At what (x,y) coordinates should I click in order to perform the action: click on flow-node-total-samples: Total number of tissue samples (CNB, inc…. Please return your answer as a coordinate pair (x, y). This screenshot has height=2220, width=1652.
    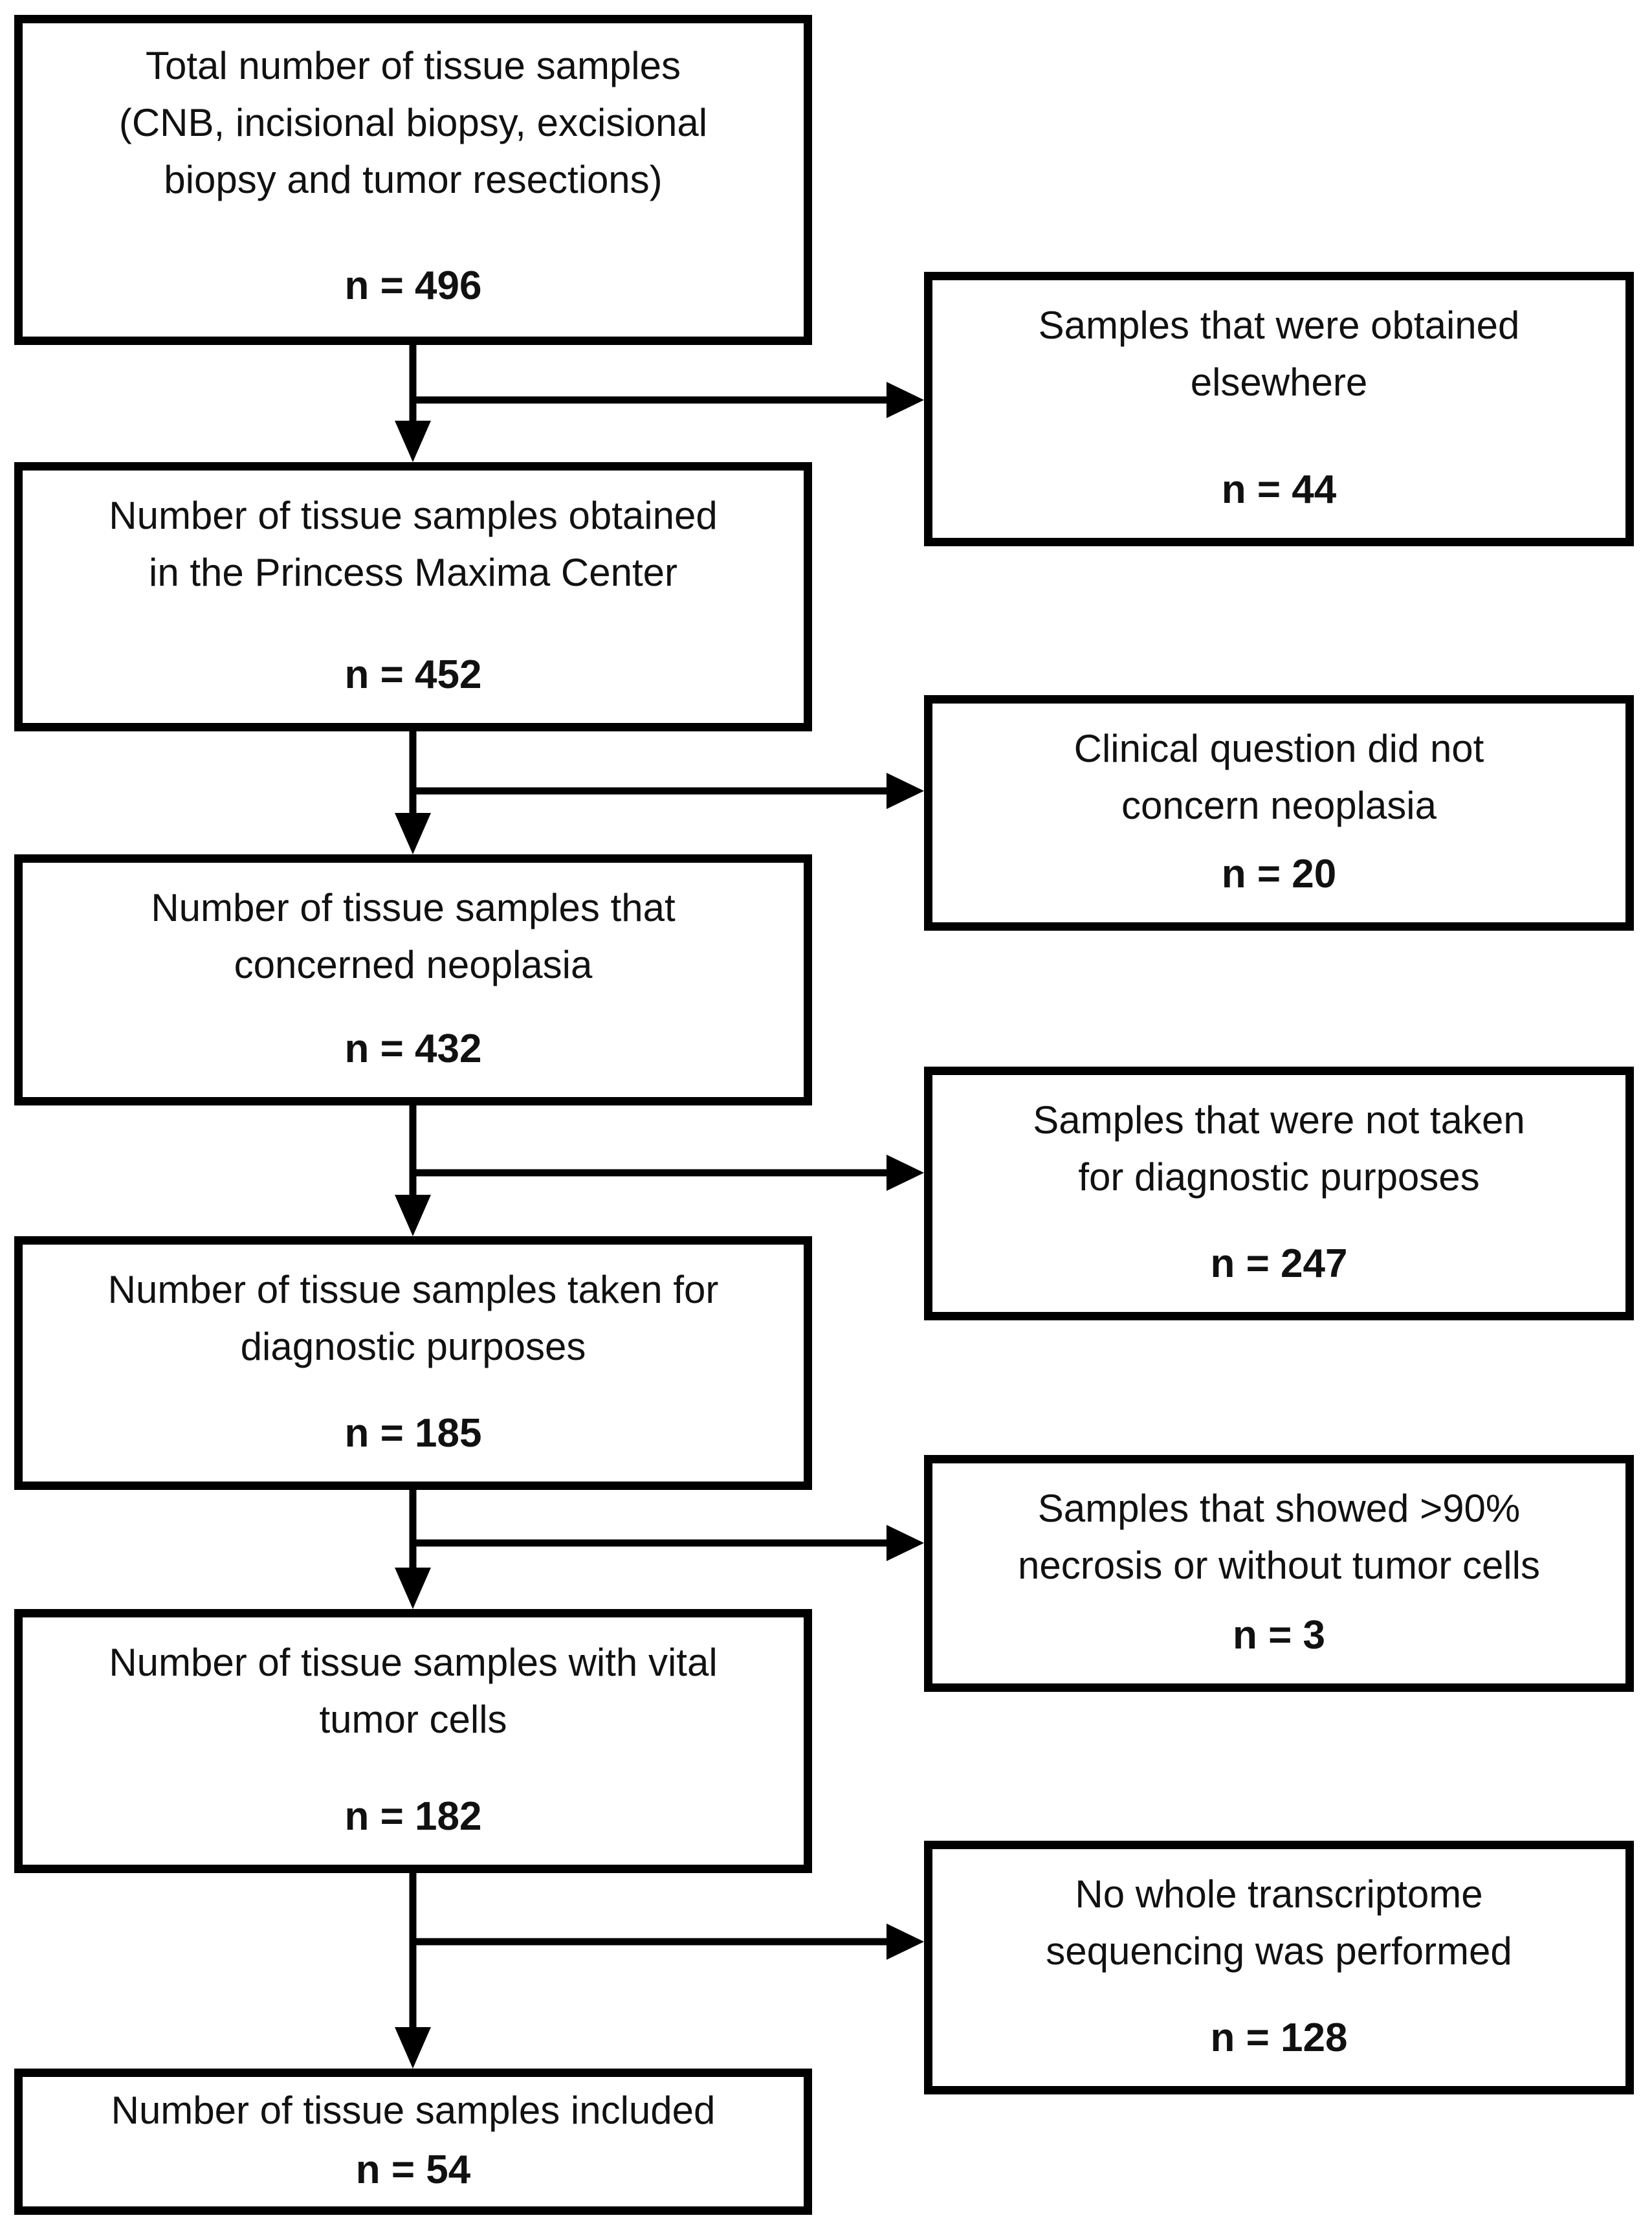
    Looking at the image, I should click on (413, 180).